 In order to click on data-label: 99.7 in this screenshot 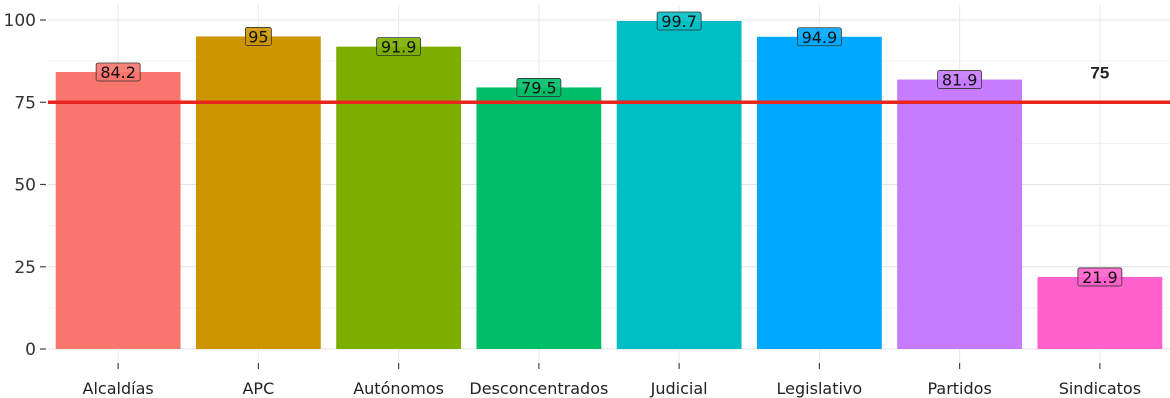, I will do `click(679, 21)`.